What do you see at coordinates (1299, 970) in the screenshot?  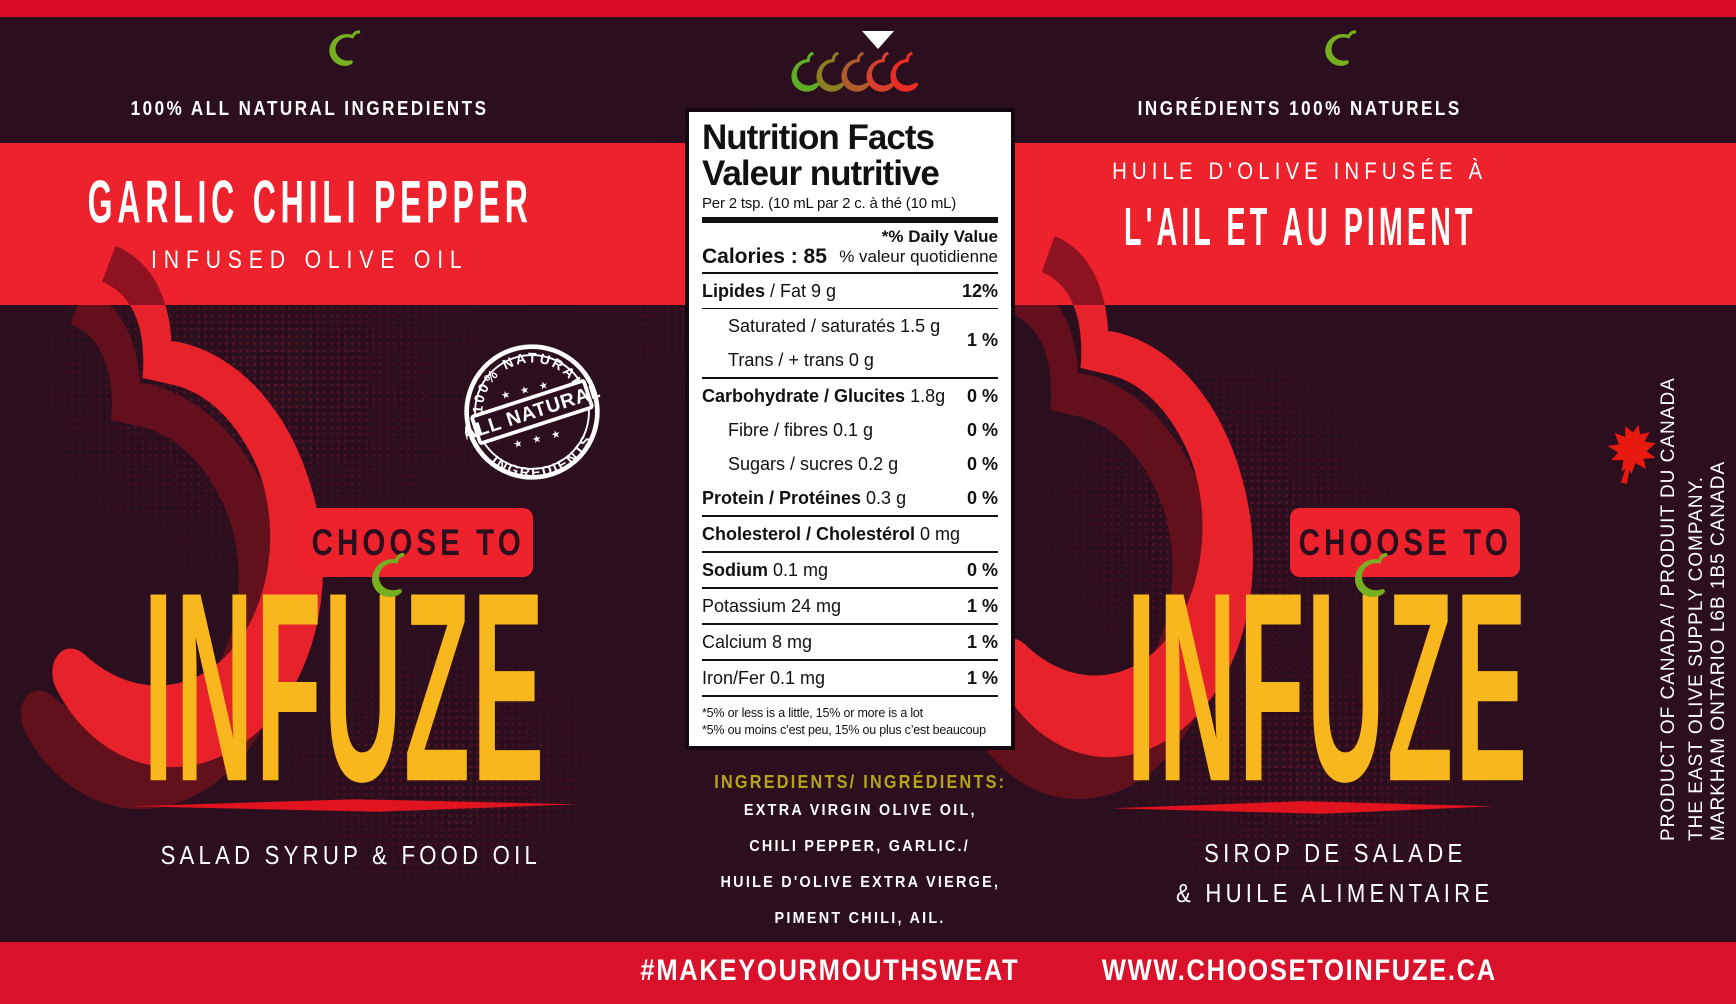 I see `website-text: WWW.CHOOSETOINFUZE.CA` at bounding box center [1299, 970].